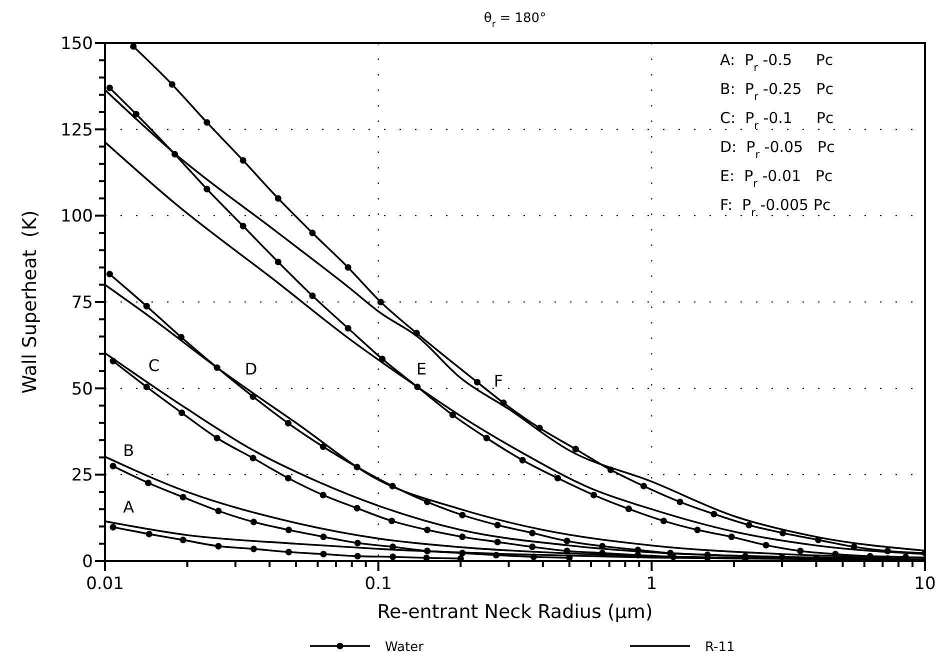  Describe the element at coordinates (154, 366) in the screenshot. I see `annotation: C` at that location.